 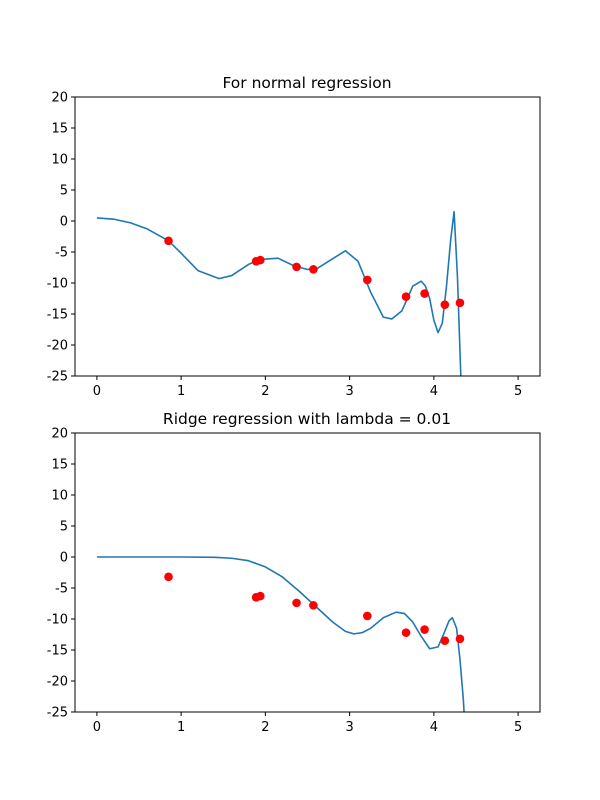 What do you see at coordinates (306, 83) in the screenshot?
I see `plot-title: For normal regression` at bounding box center [306, 83].